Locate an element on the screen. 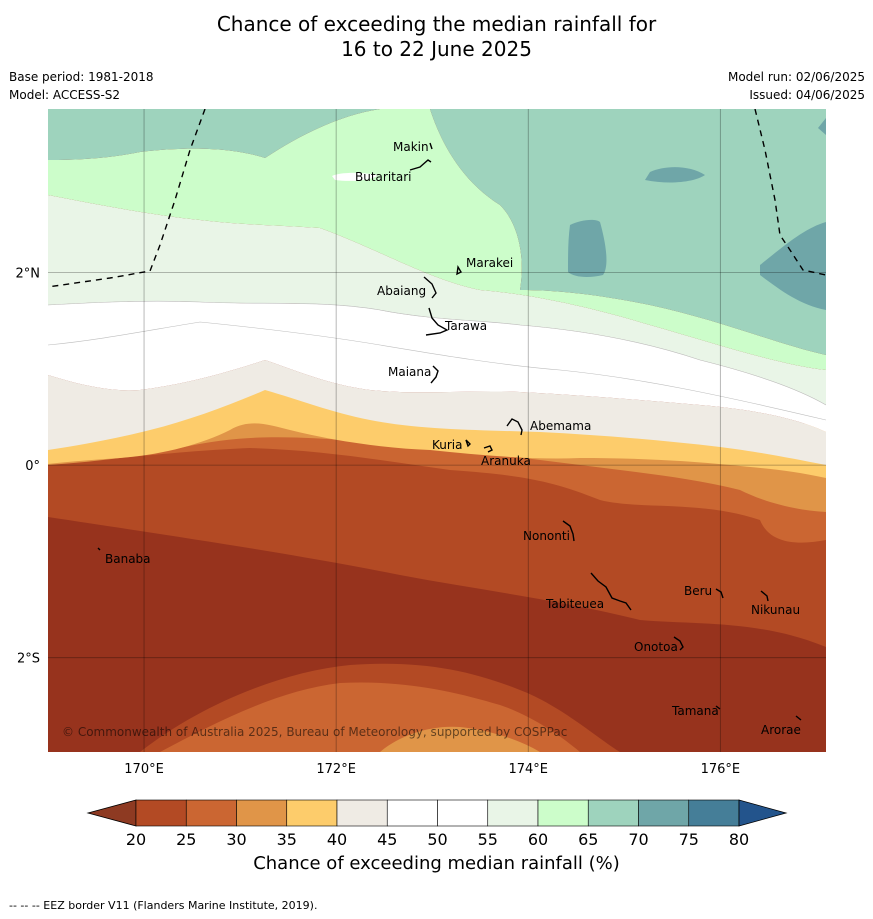 The width and height of the screenshot is (873, 919). island-outline-makin is located at coordinates (431, 146).